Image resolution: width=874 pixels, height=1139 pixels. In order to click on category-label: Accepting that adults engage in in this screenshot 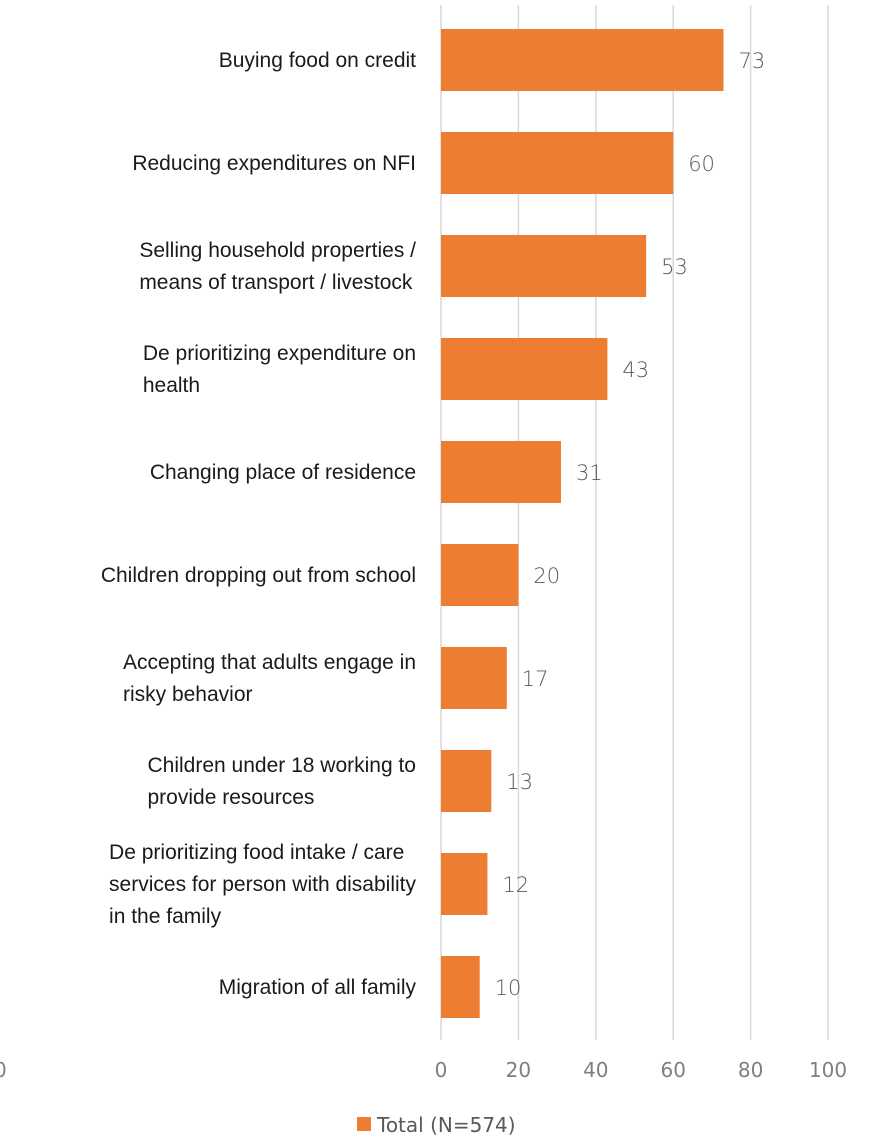, I will do `click(269, 662)`.